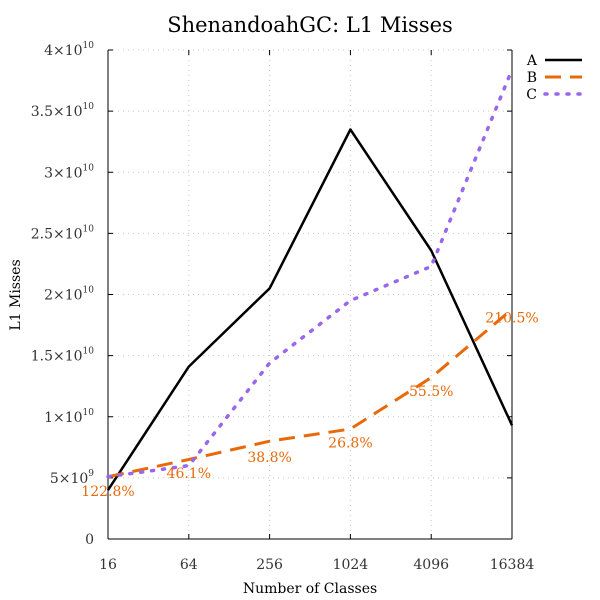  I want to click on legend-label-c: C, so click(531, 95).